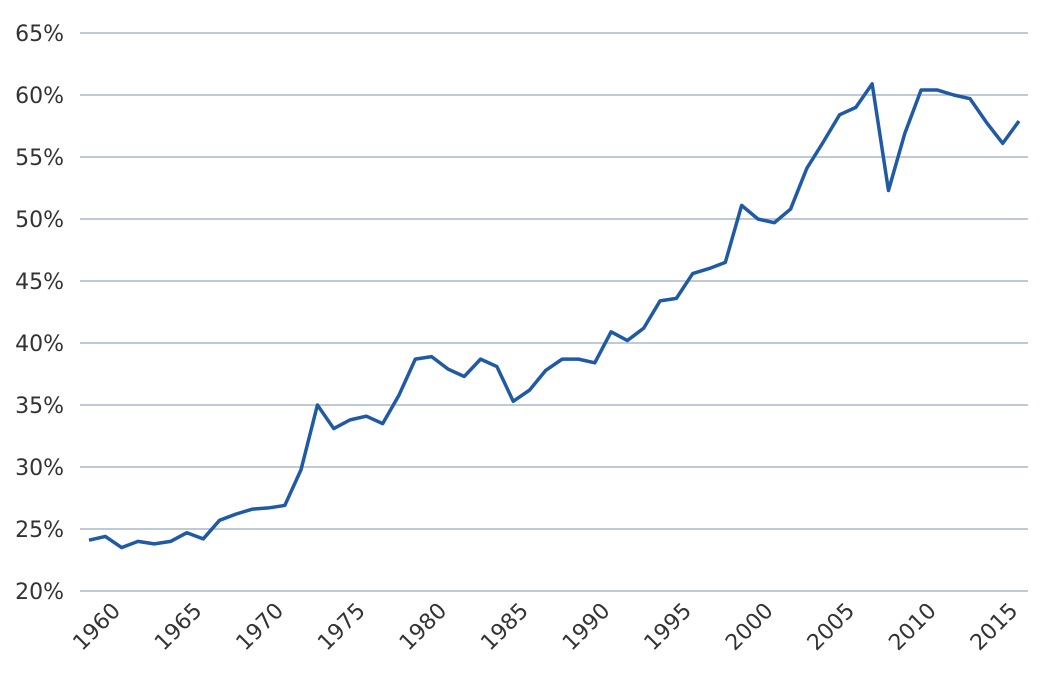 This screenshot has height=688, width=1044. What do you see at coordinates (341, 627) in the screenshot?
I see `x-tick-label: 1975` at bounding box center [341, 627].